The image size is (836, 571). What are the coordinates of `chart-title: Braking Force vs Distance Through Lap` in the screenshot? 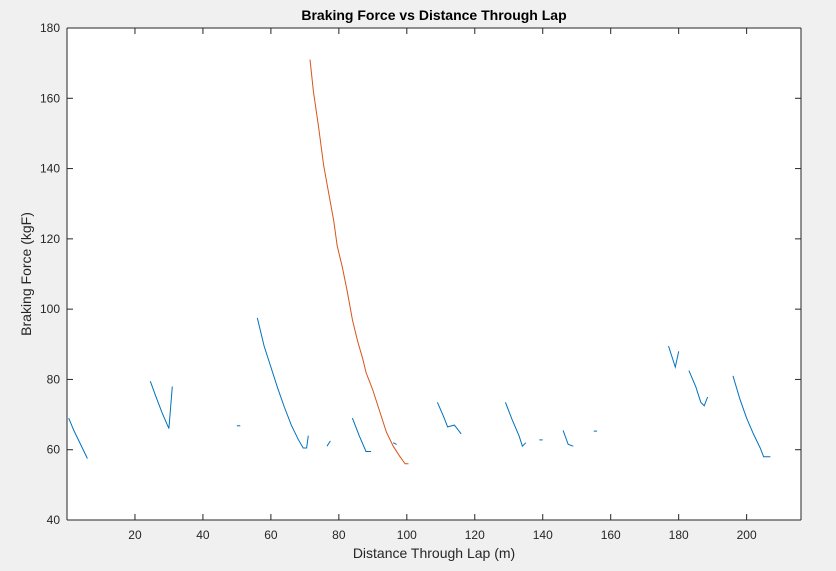 It's located at (433, 15).